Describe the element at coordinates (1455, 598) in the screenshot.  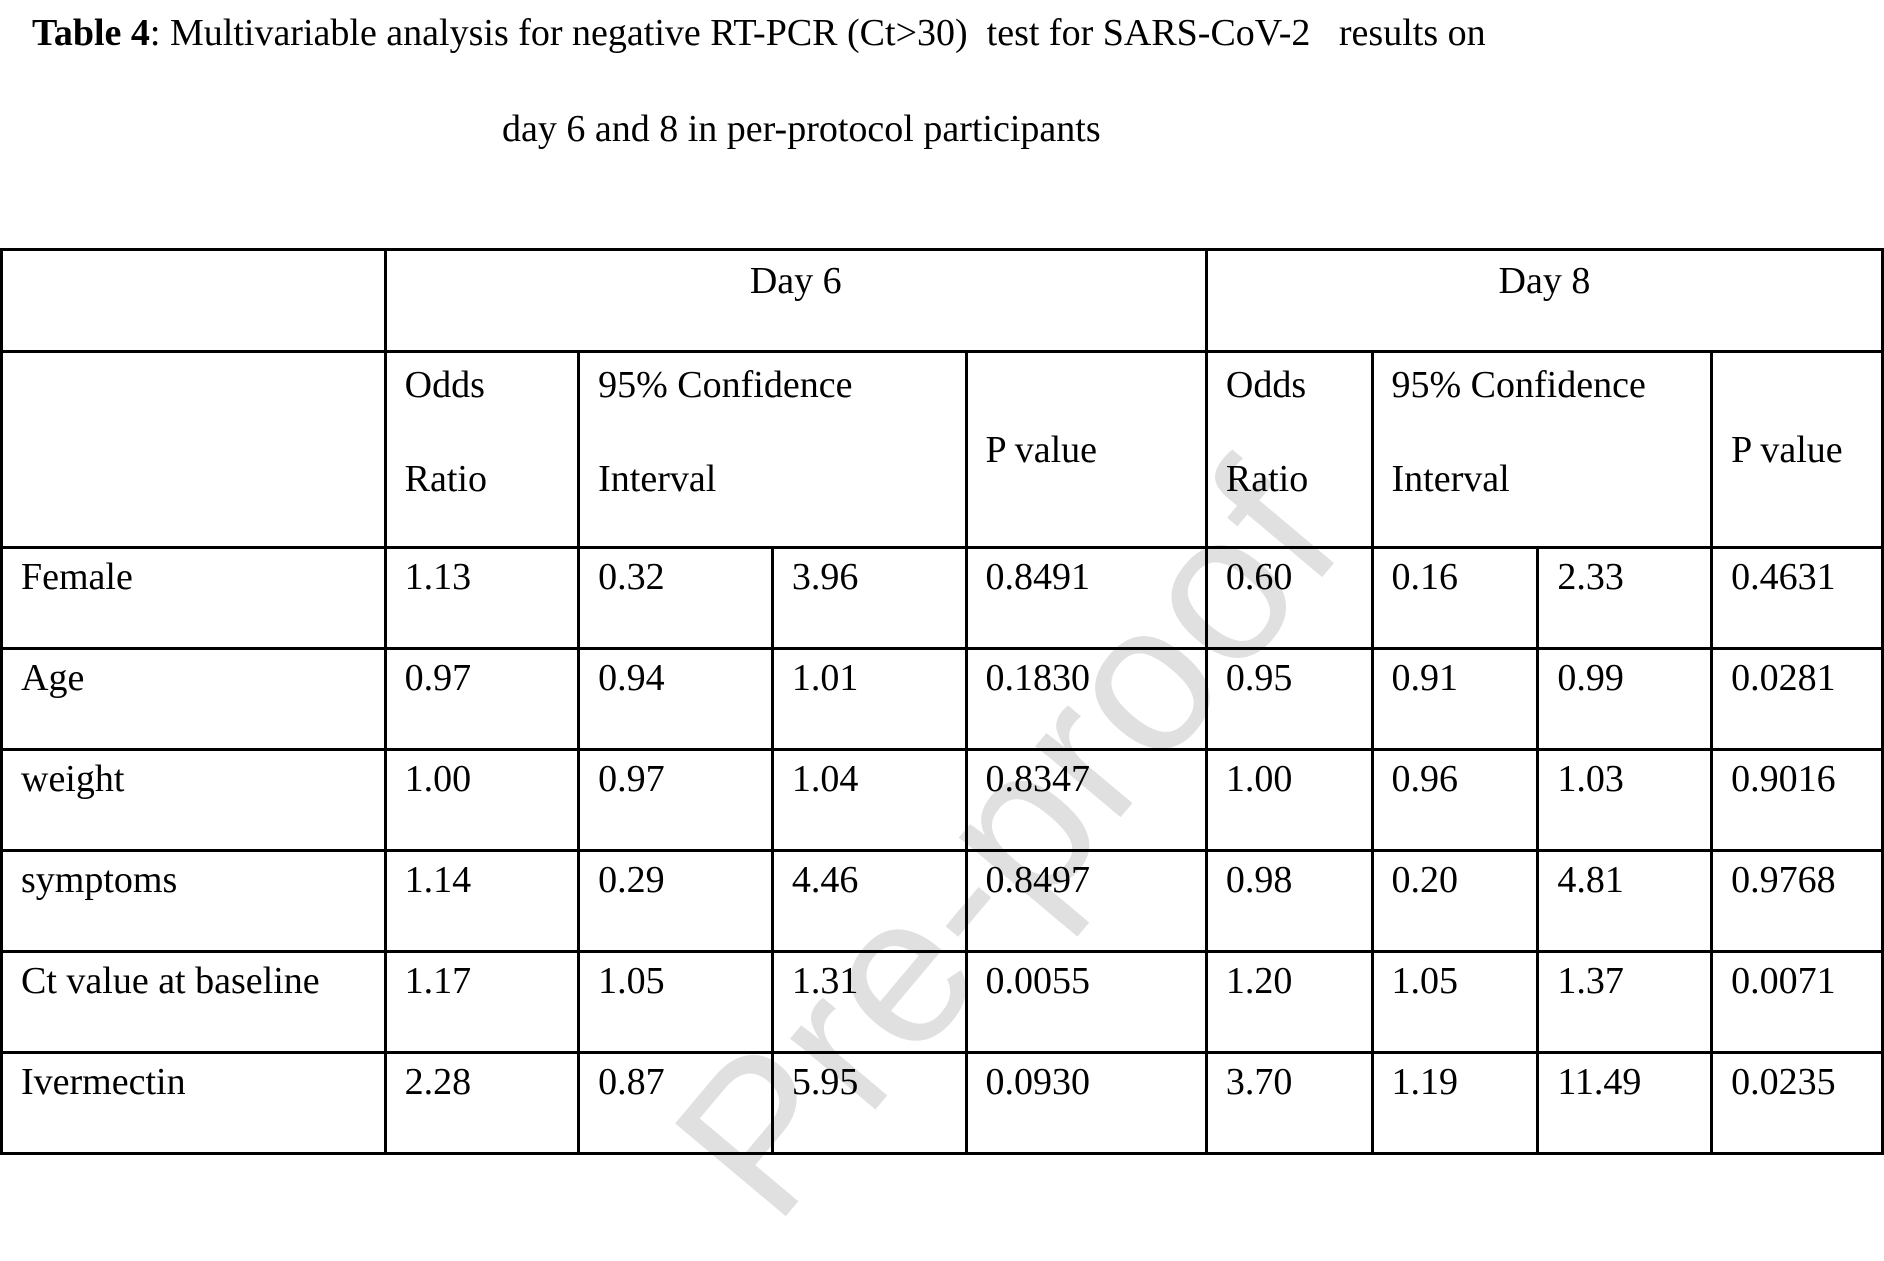
I see `day8-ci-lower: 0.16` at that location.